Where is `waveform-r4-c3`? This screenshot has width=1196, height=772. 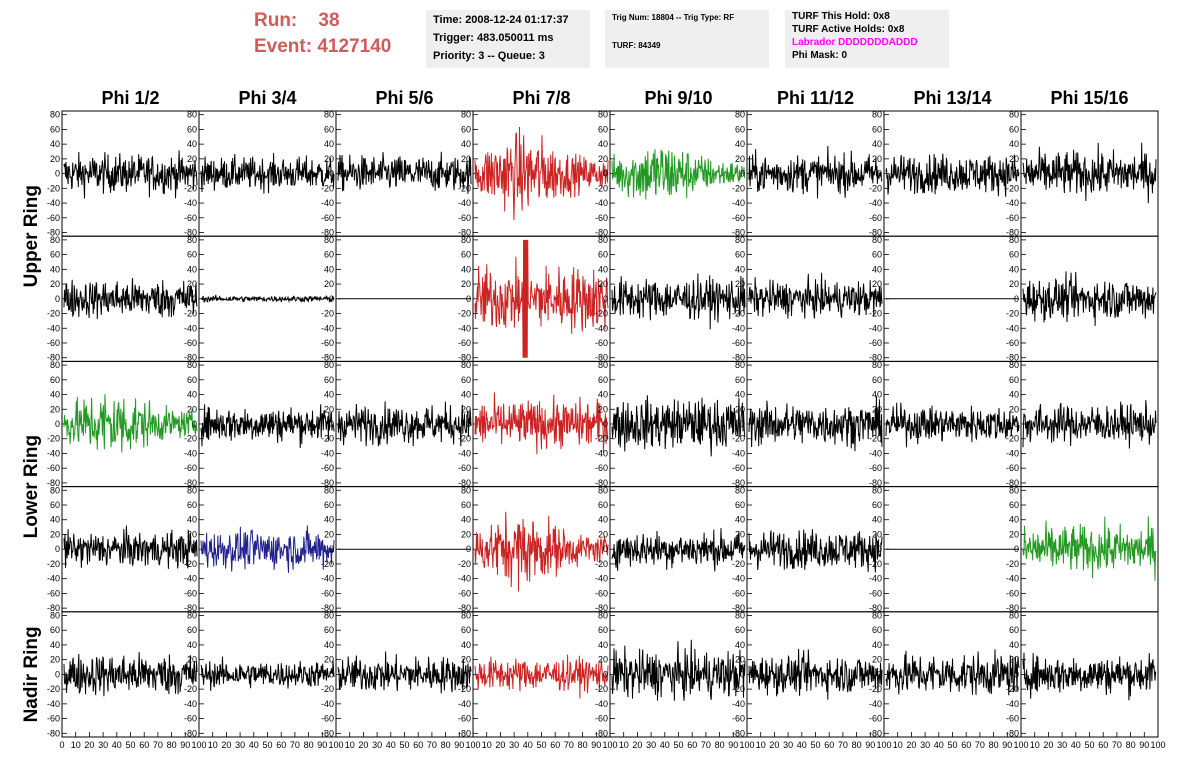
waveform-r4-c3 is located at coordinates (541, 676).